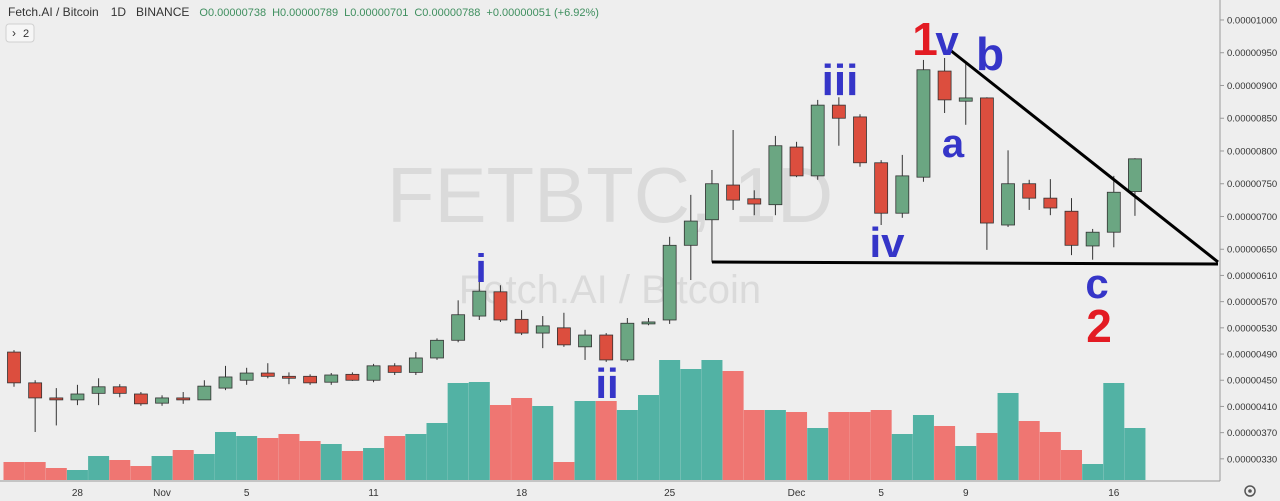 The height and width of the screenshot is (501, 1280). What do you see at coordinates (119, 12) in the screenshot?
I see `interval: 1D` at bounding box center [119, 12].